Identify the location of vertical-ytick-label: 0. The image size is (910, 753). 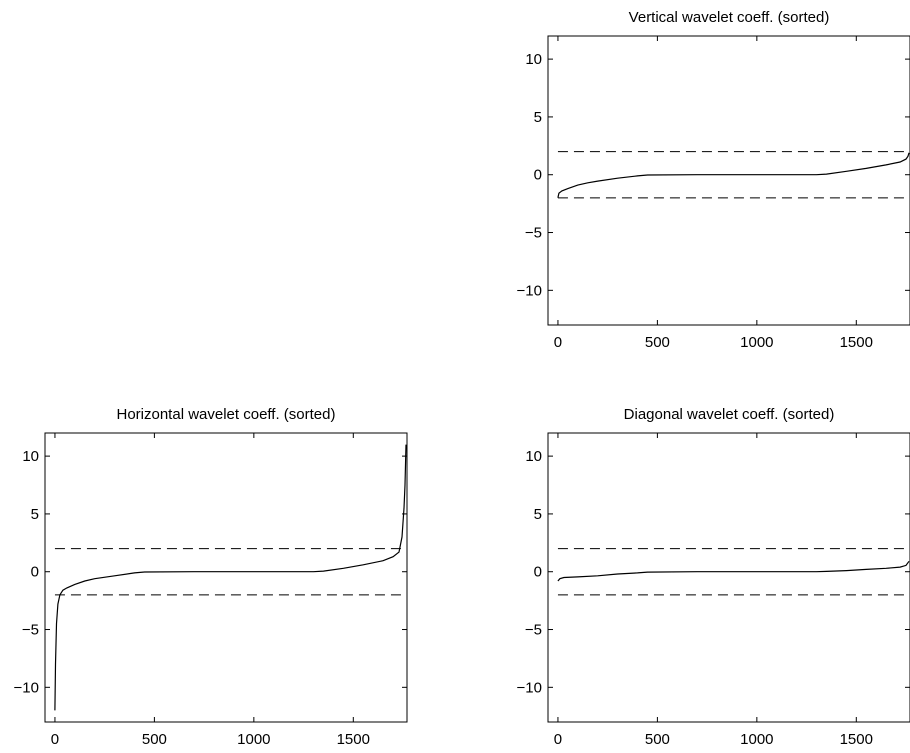
(538, 175).